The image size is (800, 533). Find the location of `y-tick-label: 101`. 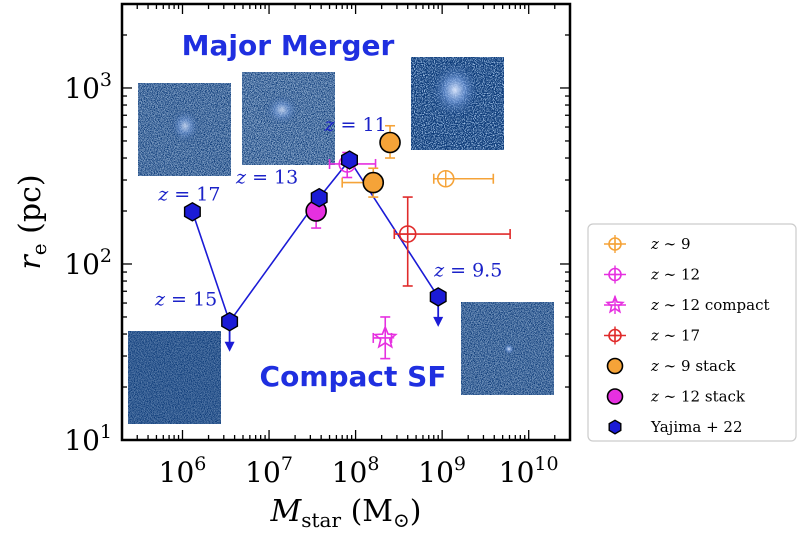

y-tick-label: 101 is located at coordinates (88, 439).